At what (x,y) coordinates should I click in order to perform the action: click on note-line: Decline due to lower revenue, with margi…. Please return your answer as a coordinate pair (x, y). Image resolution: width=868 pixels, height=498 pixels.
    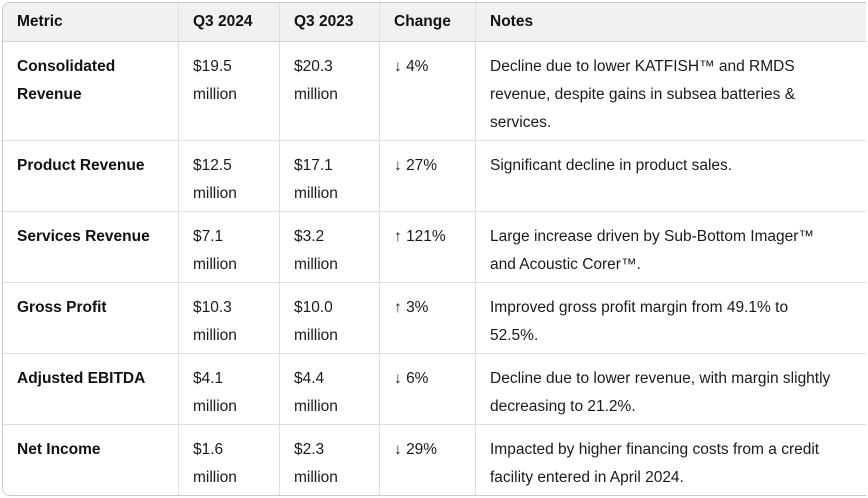
    Looking at the image, I should click on (660, 378).